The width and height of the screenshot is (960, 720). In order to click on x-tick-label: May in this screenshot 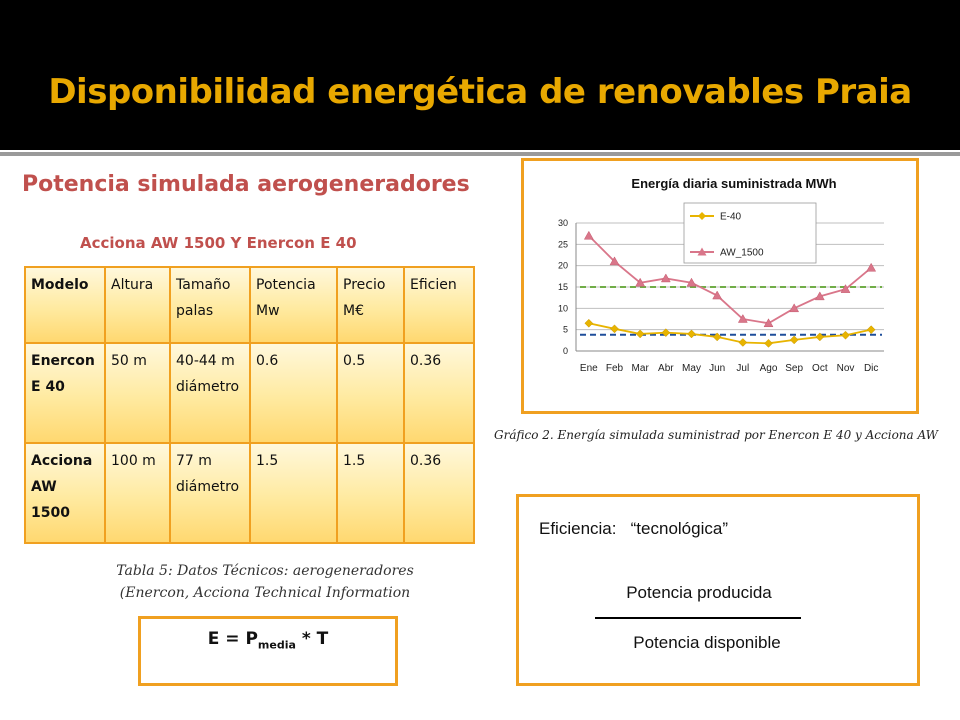, I will do `click(691, 368)`.